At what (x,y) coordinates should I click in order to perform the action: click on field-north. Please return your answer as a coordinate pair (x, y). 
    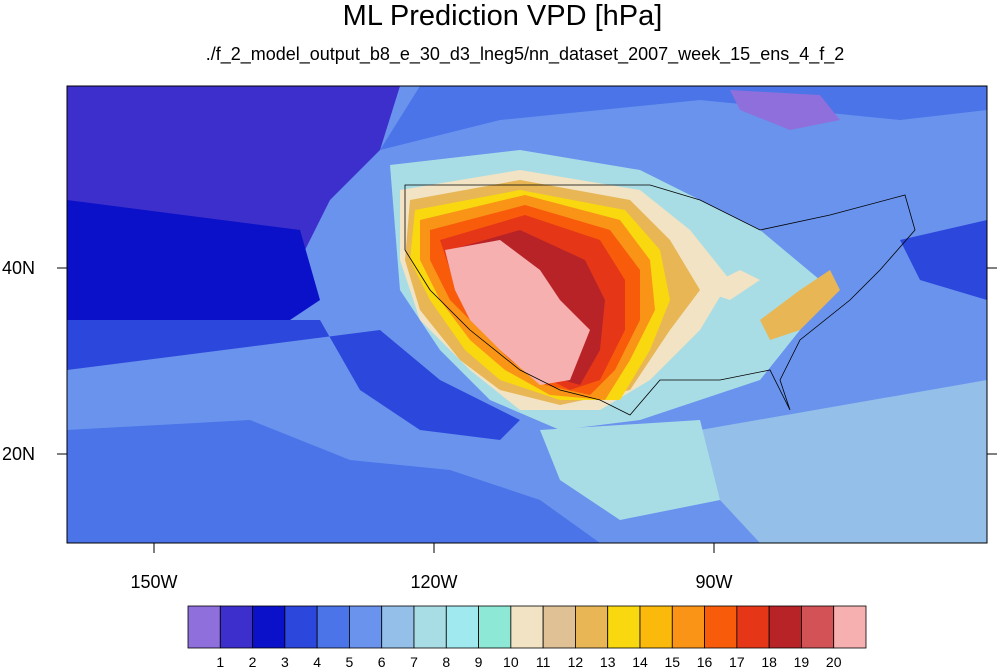
    Looking at the image, I should click on (683, 118).